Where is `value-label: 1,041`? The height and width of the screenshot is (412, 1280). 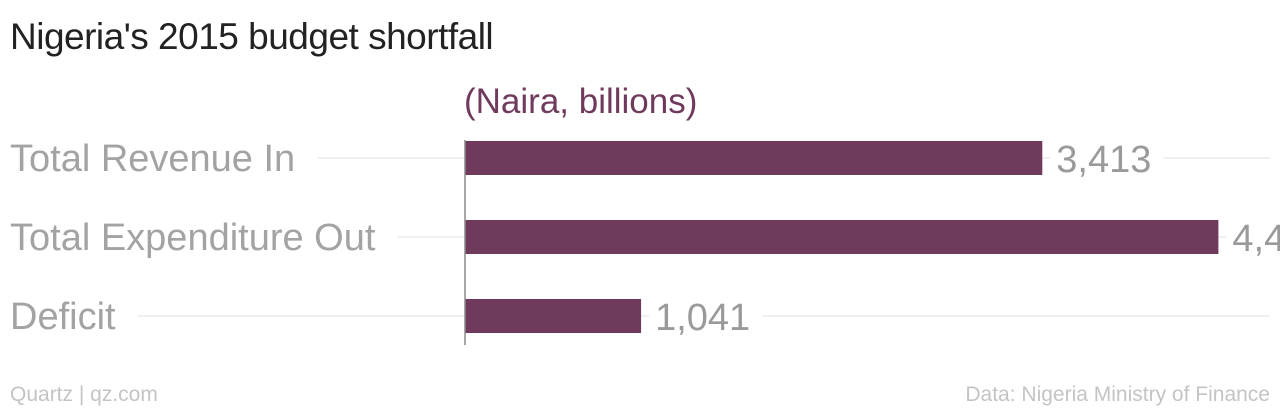 value-label: 1,041 is located at coordinates (702, 318).